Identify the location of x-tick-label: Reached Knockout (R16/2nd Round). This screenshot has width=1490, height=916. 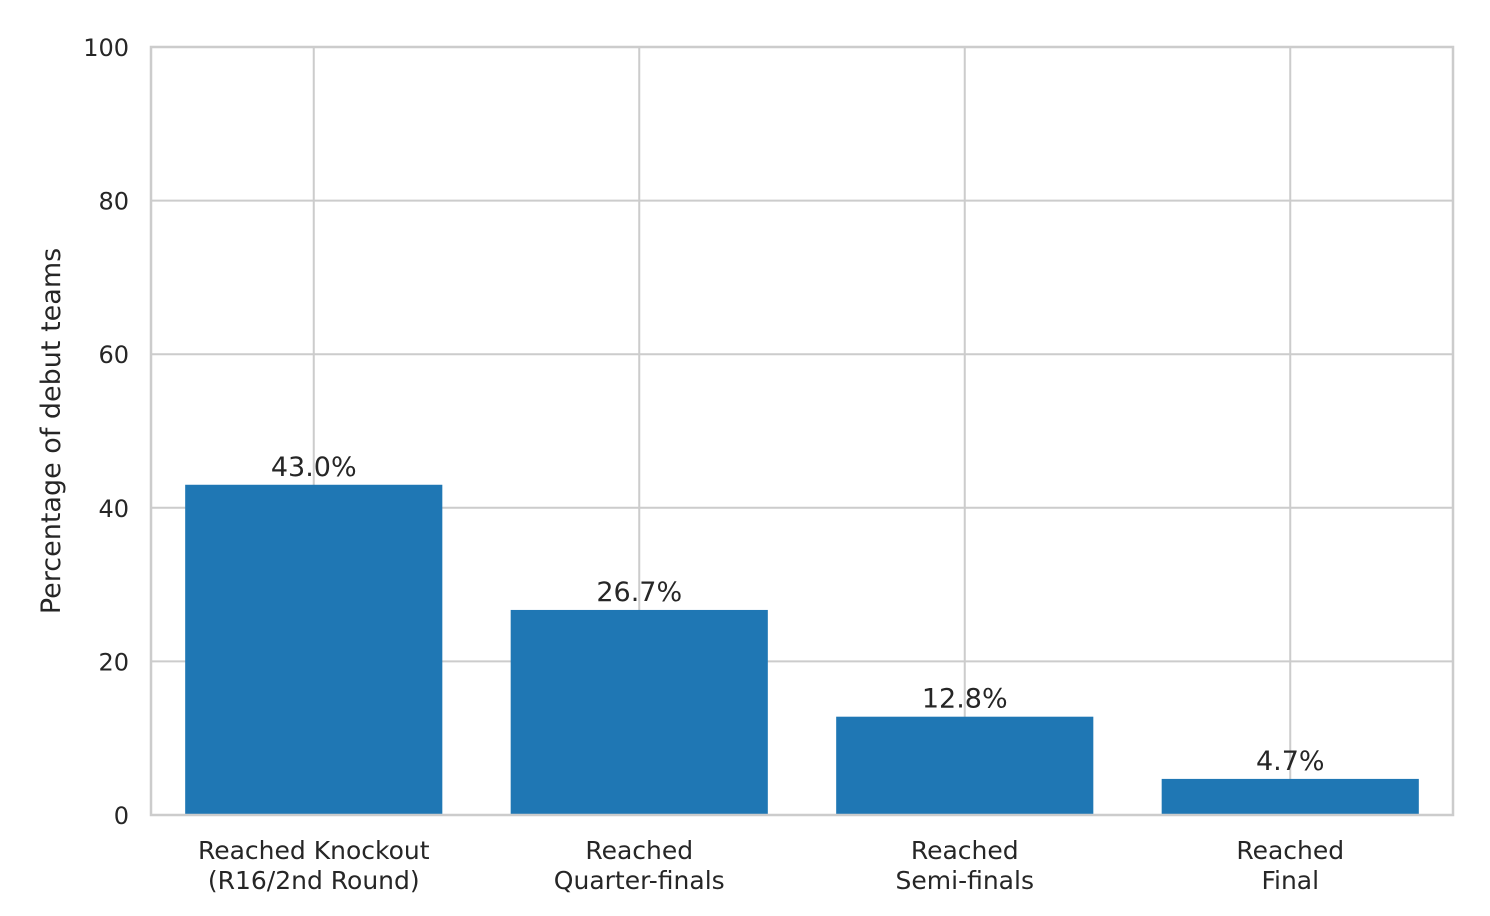
(314, 865).